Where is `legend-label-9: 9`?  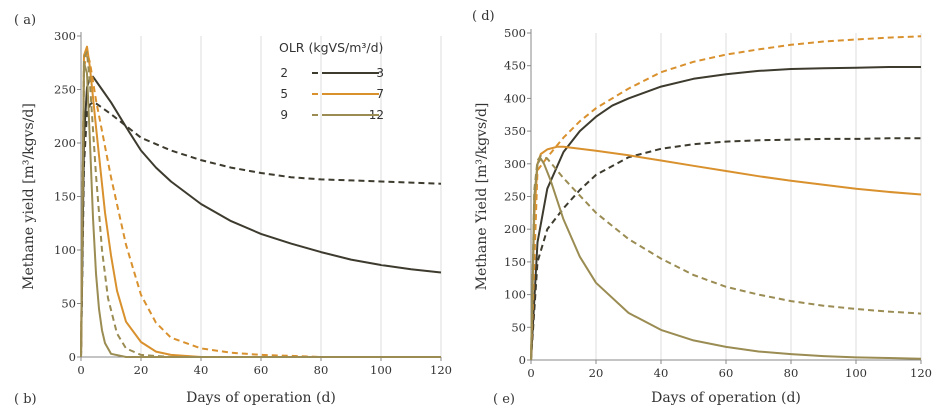 legend-label-9: 9 is located at coordinates (284, 115).